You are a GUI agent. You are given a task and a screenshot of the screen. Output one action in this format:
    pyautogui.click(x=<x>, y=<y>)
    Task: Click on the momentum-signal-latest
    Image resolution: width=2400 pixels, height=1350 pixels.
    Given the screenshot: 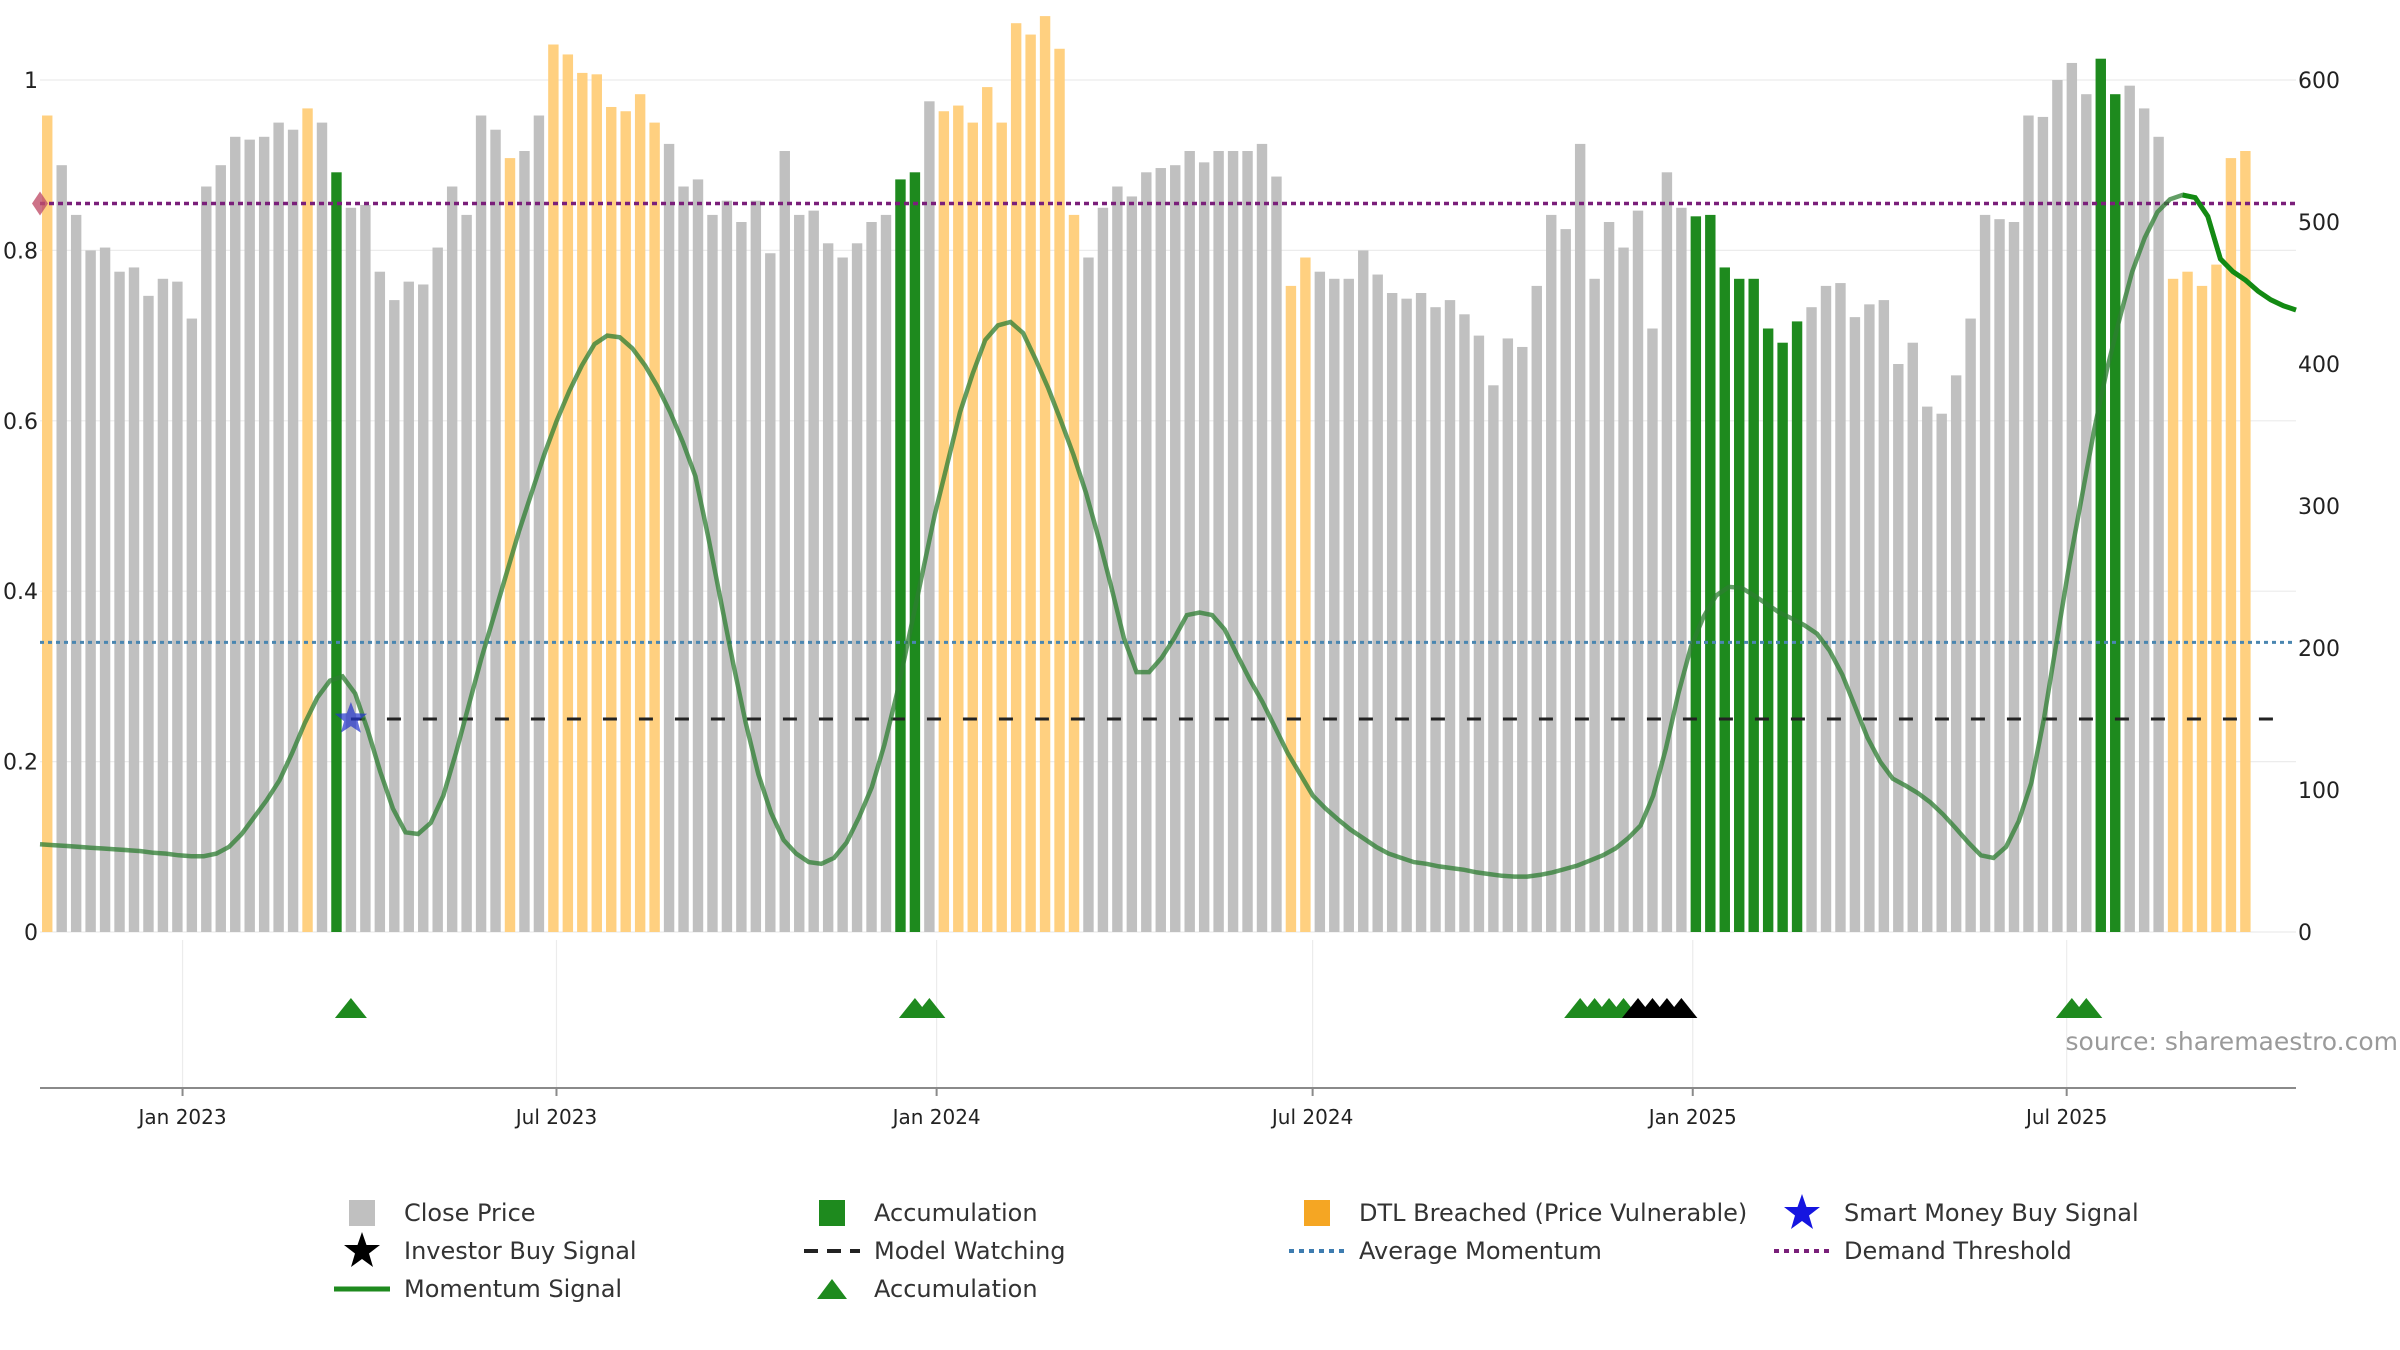 What is the action you would take?
    pyautogui.click(x=2239, y=252)
    